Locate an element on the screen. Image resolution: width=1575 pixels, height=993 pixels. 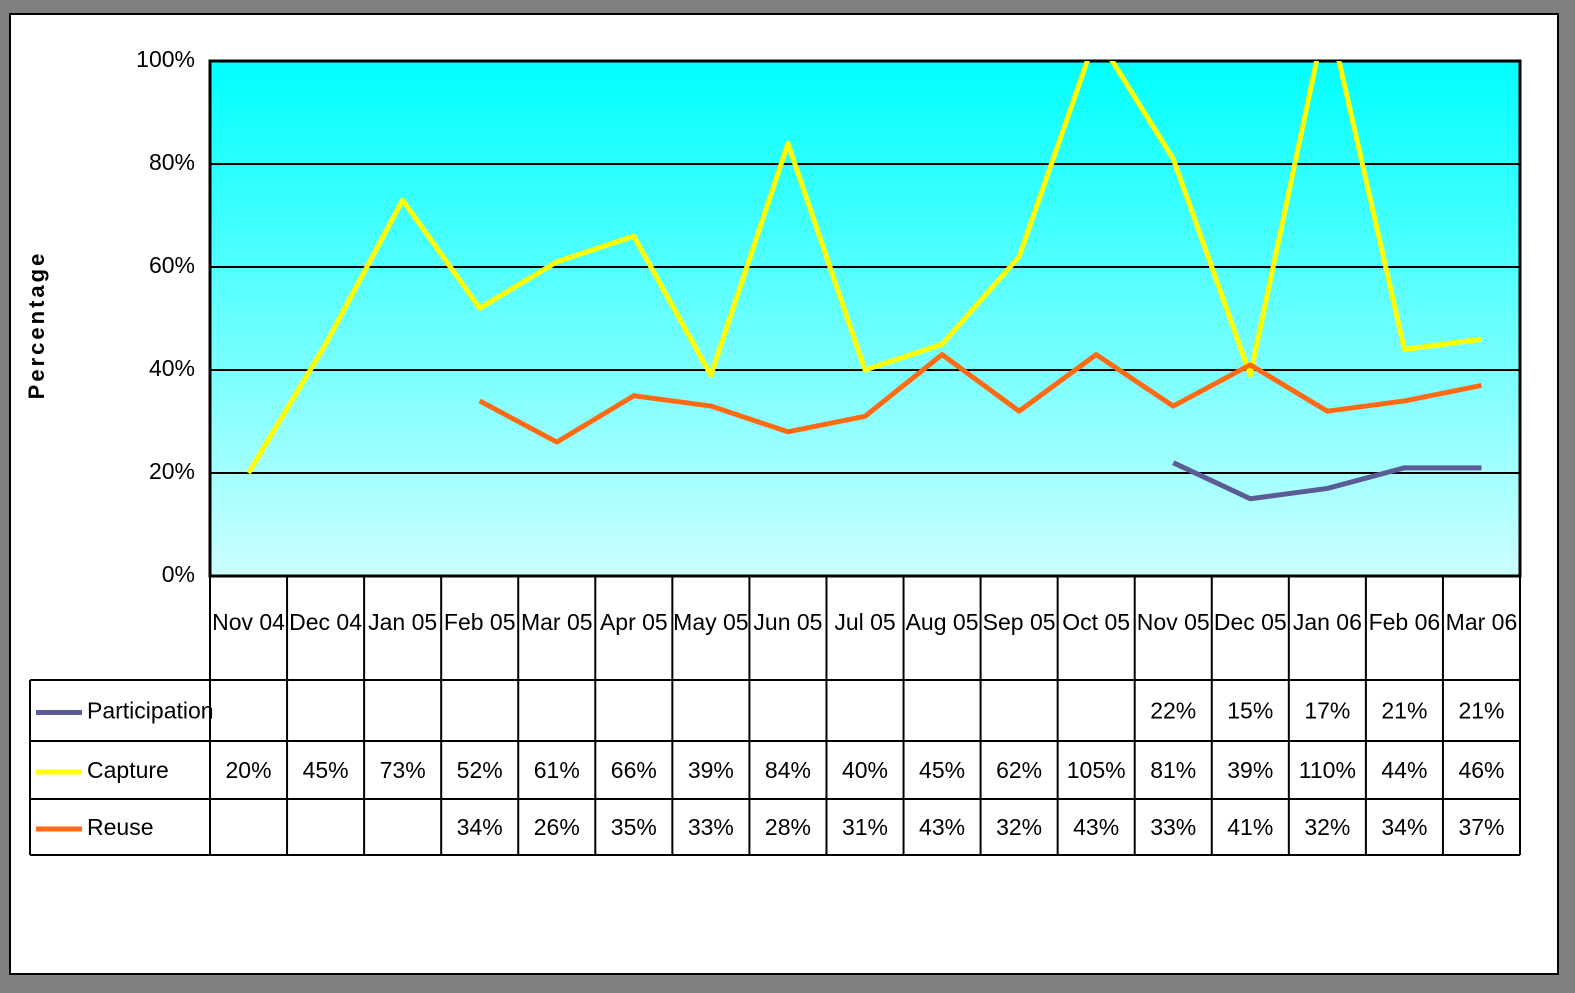
x-tick-label: Sep 05 is located at coordinates (1019, 622).